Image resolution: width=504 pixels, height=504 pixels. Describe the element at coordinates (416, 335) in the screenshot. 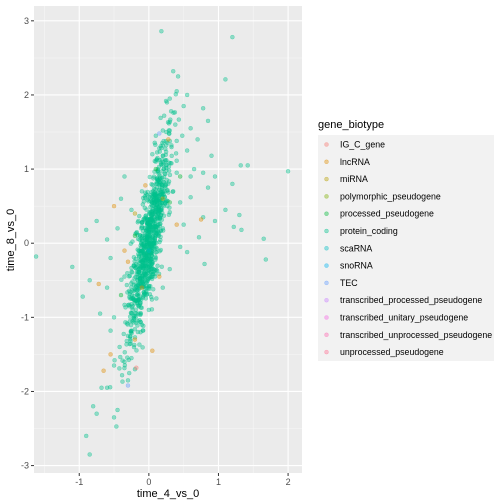

I see `legend-label: transcribed_unprocessed_pseudogene` at that location.